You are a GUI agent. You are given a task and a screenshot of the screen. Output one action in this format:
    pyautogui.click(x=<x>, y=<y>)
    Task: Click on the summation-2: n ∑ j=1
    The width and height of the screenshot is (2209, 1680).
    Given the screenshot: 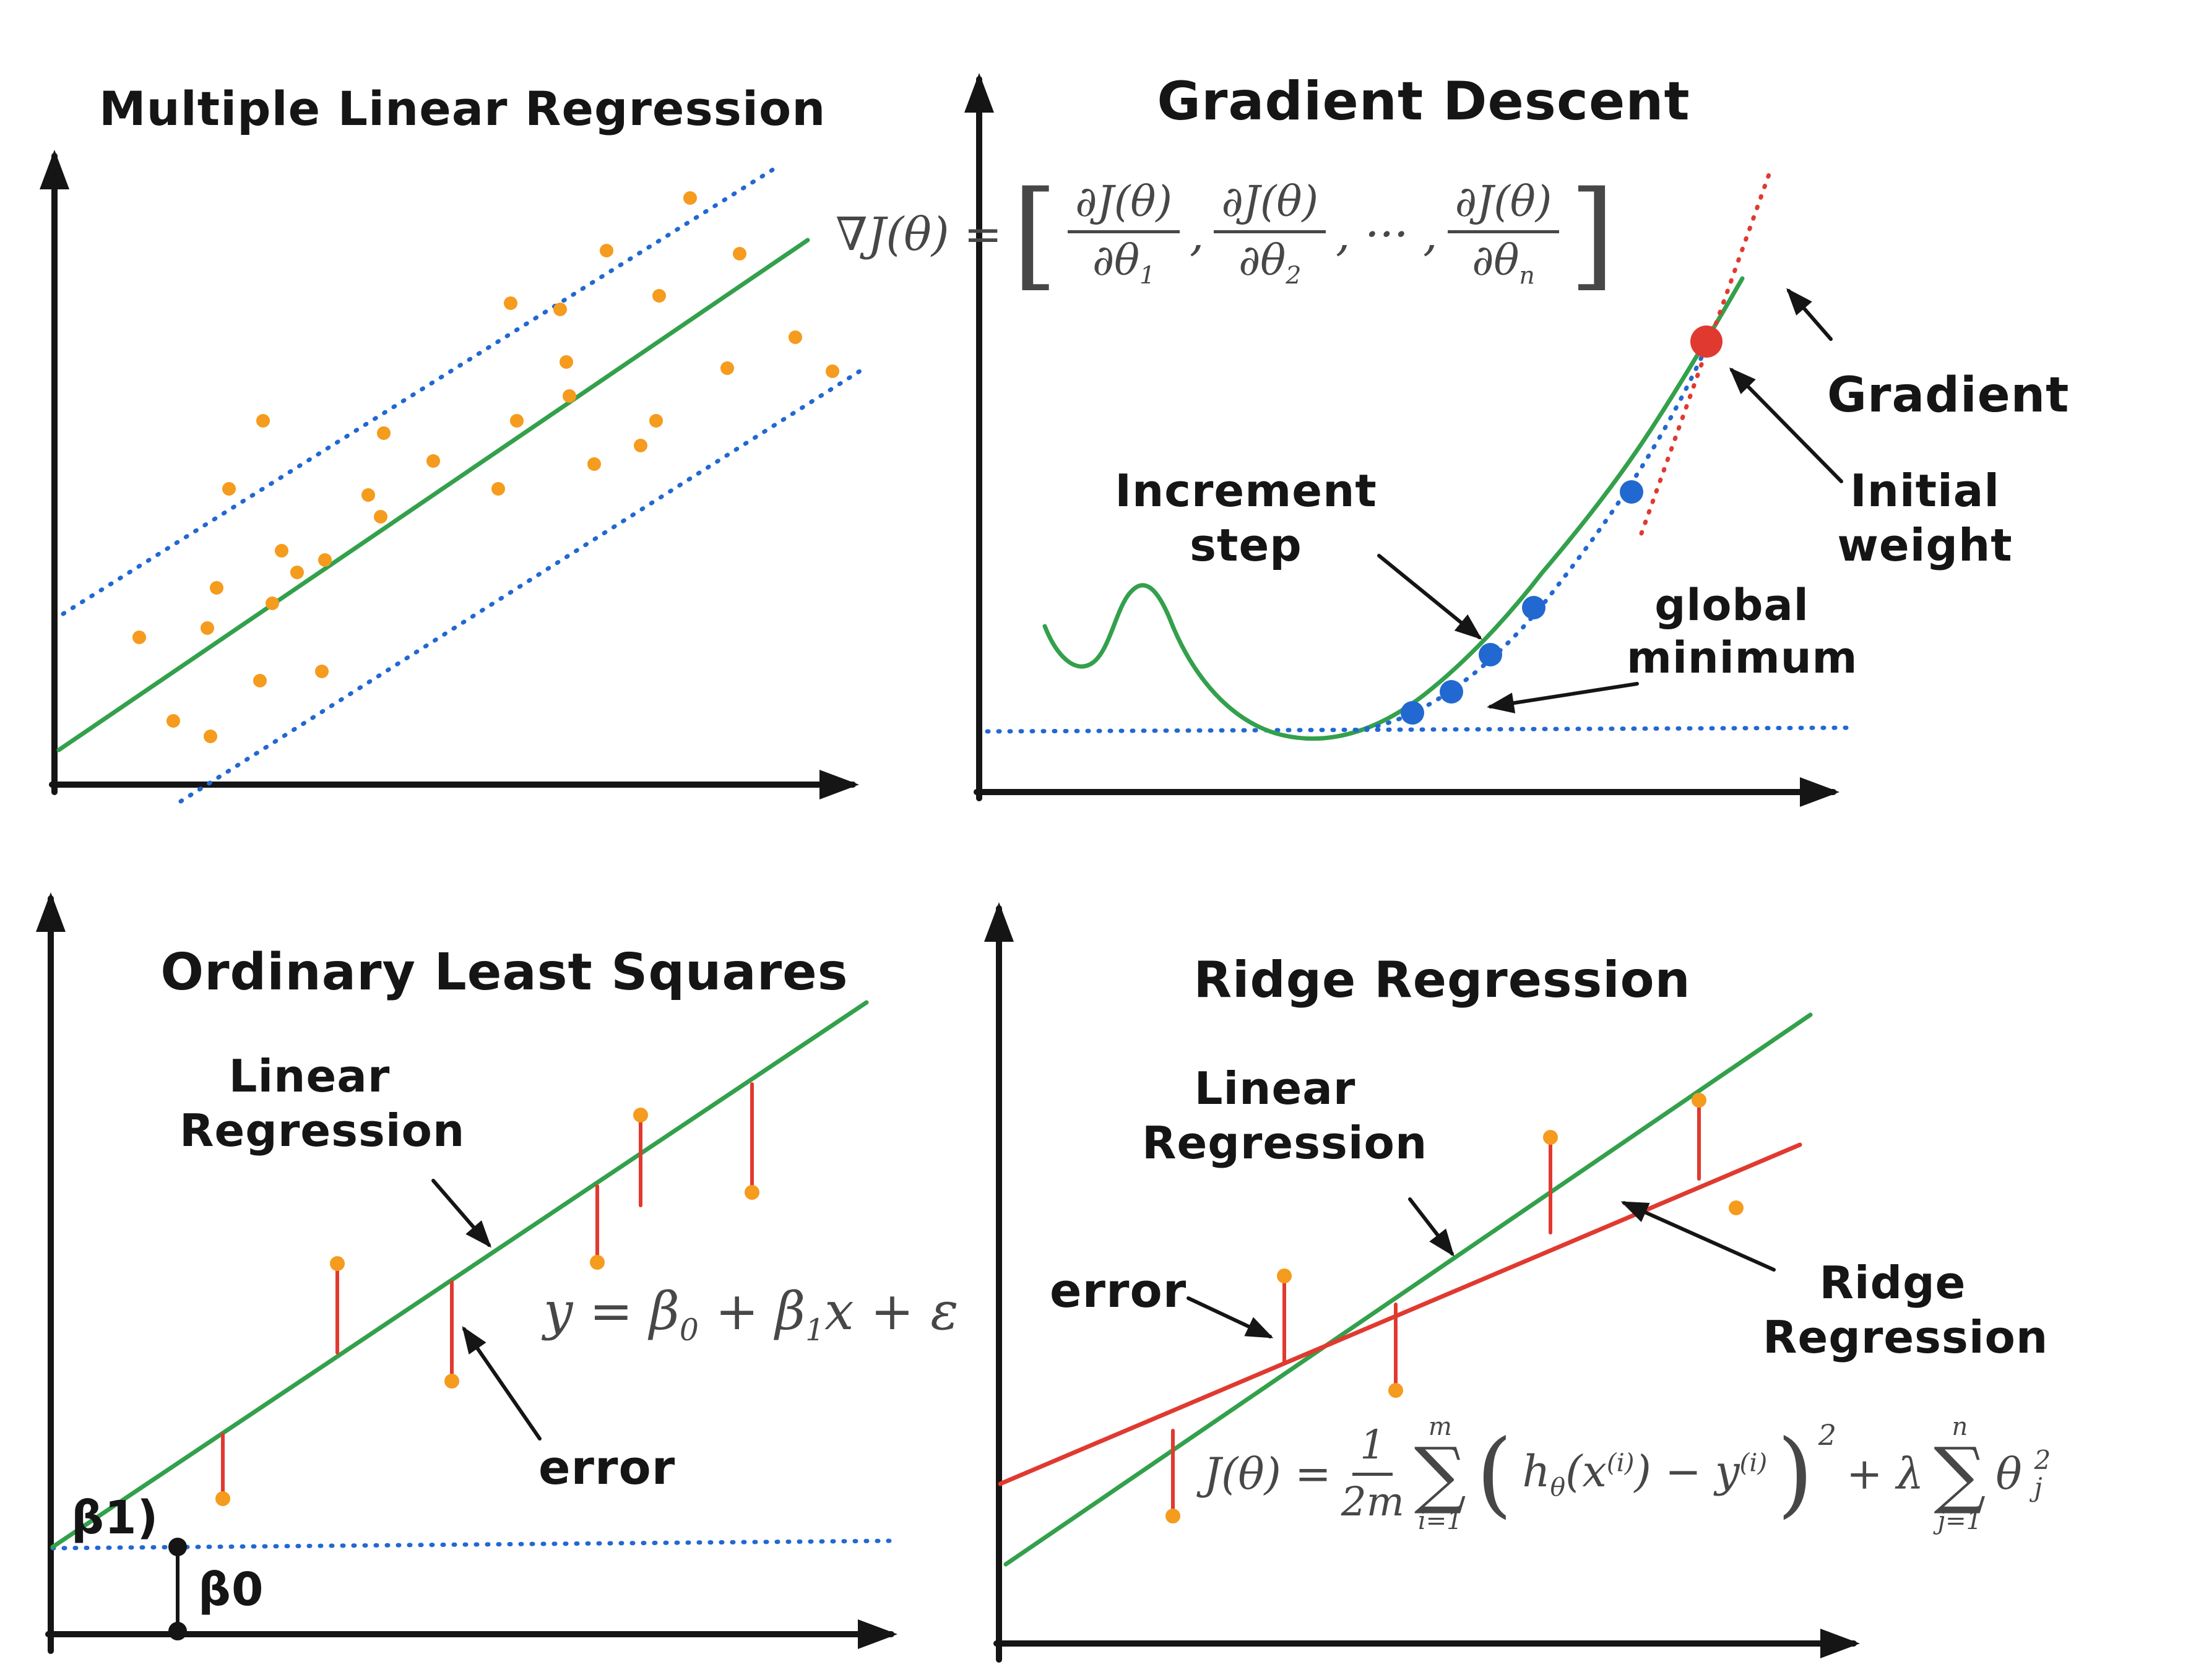 What is the action you would take?
    pyautogui.click(x=1960, y=1474)
    